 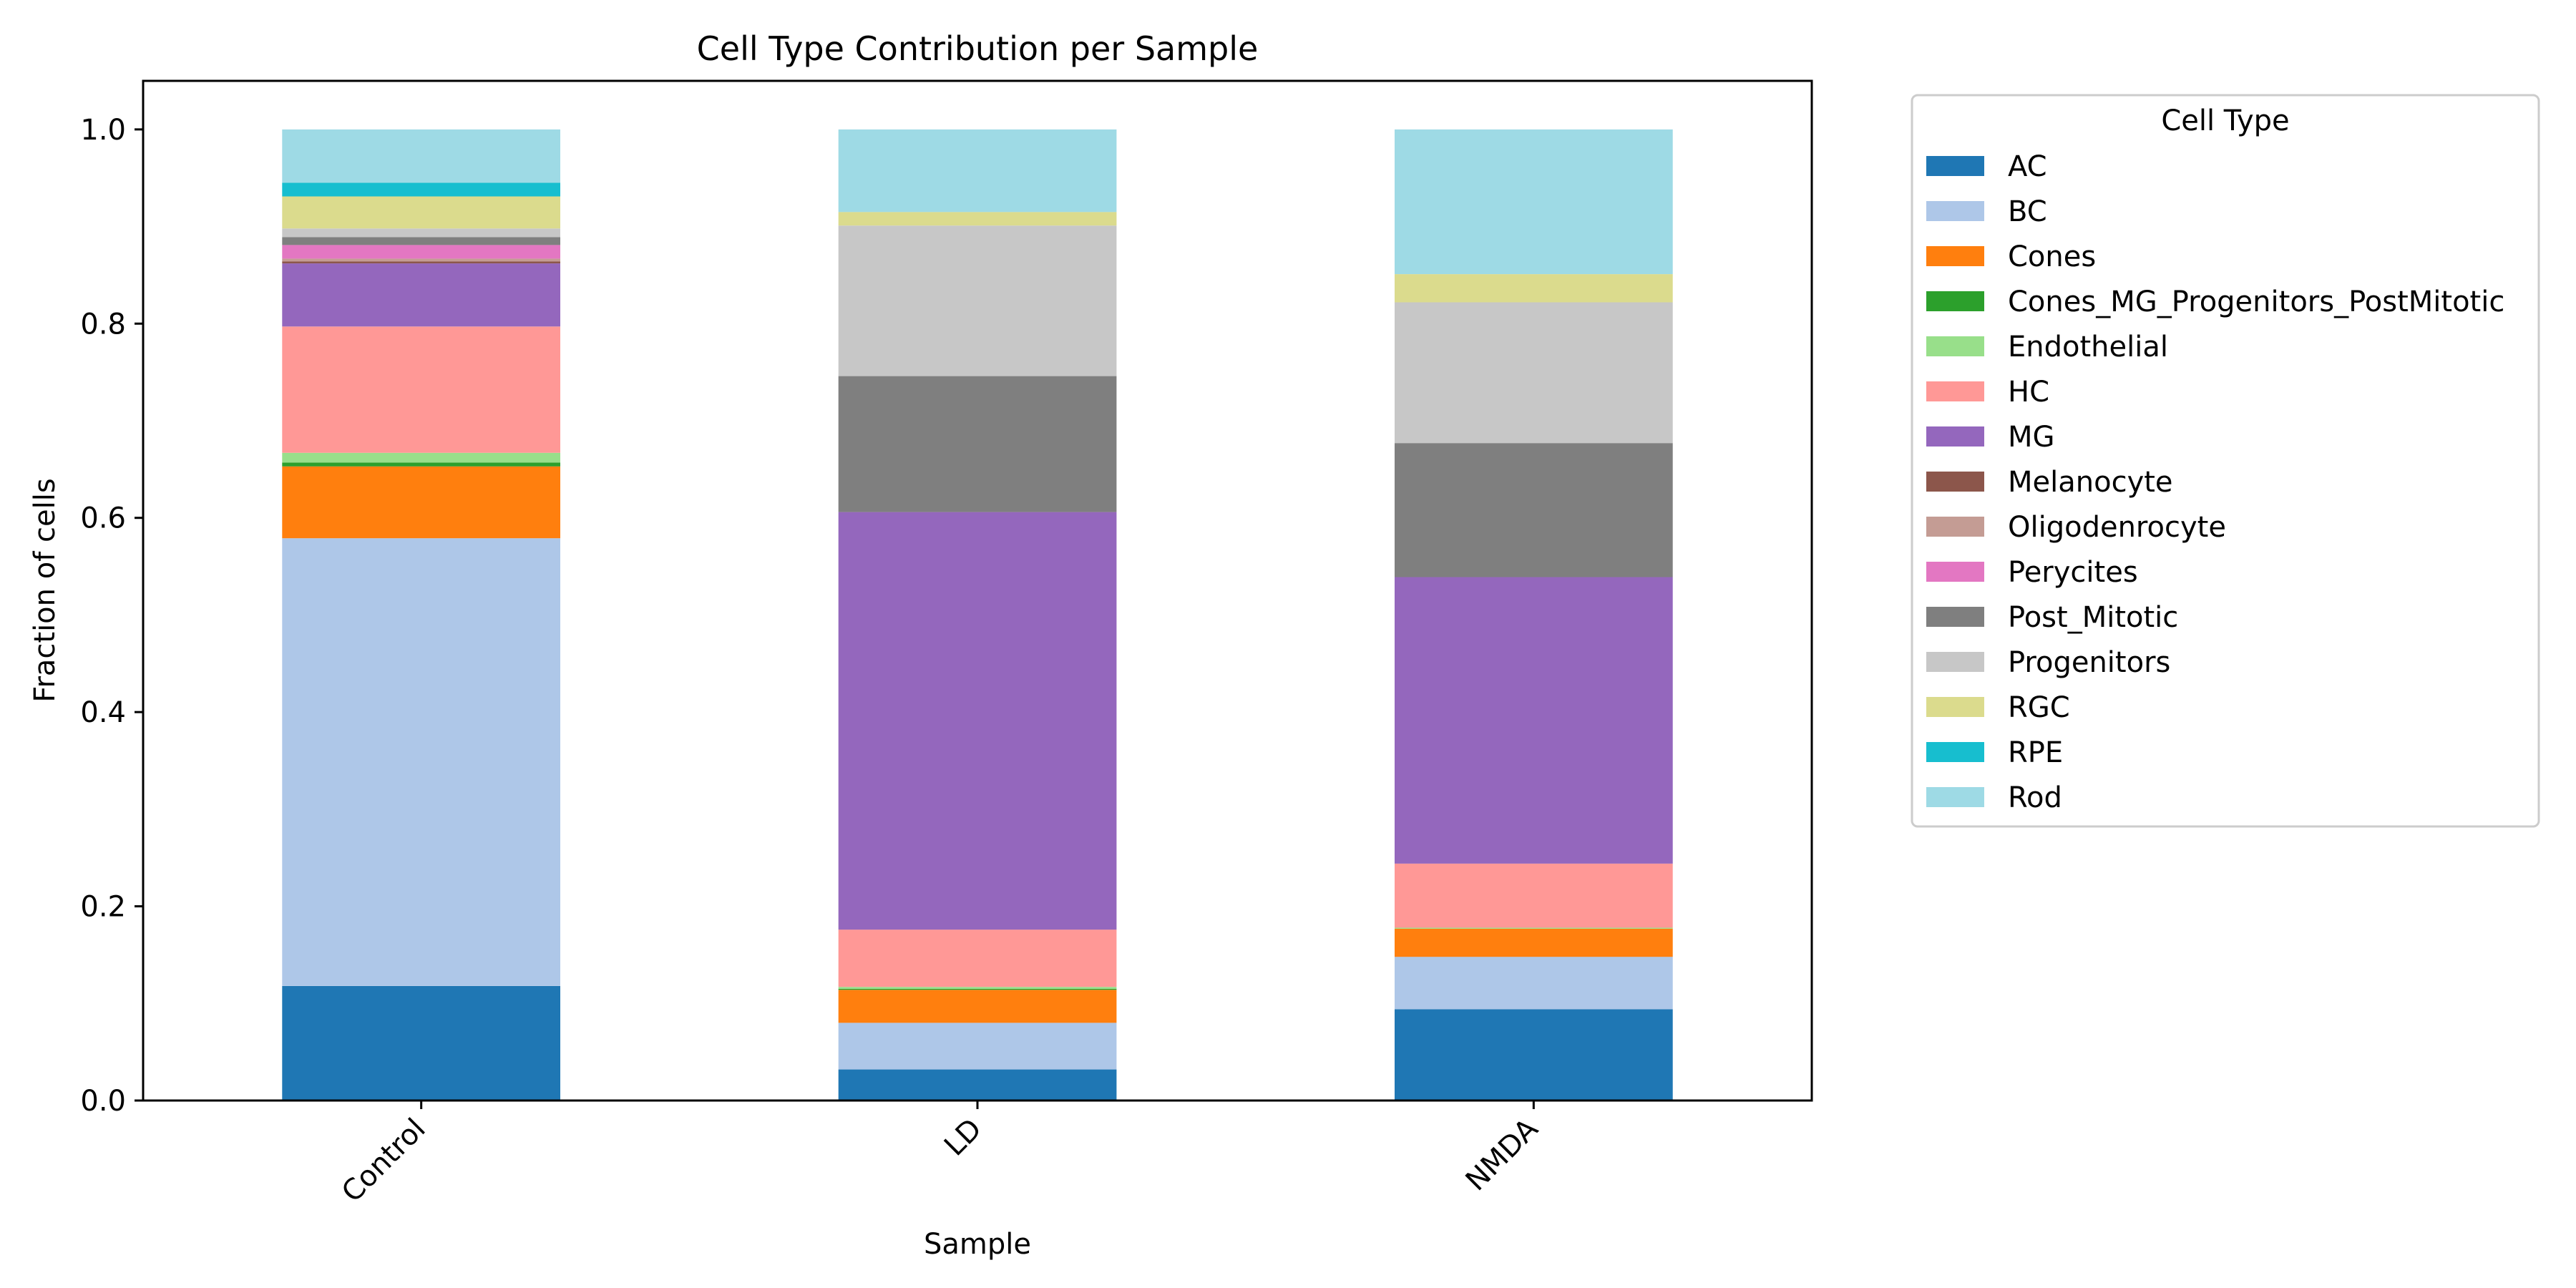 I want to click on bar-segment-bc-ld, so click(x=977, y=1046).